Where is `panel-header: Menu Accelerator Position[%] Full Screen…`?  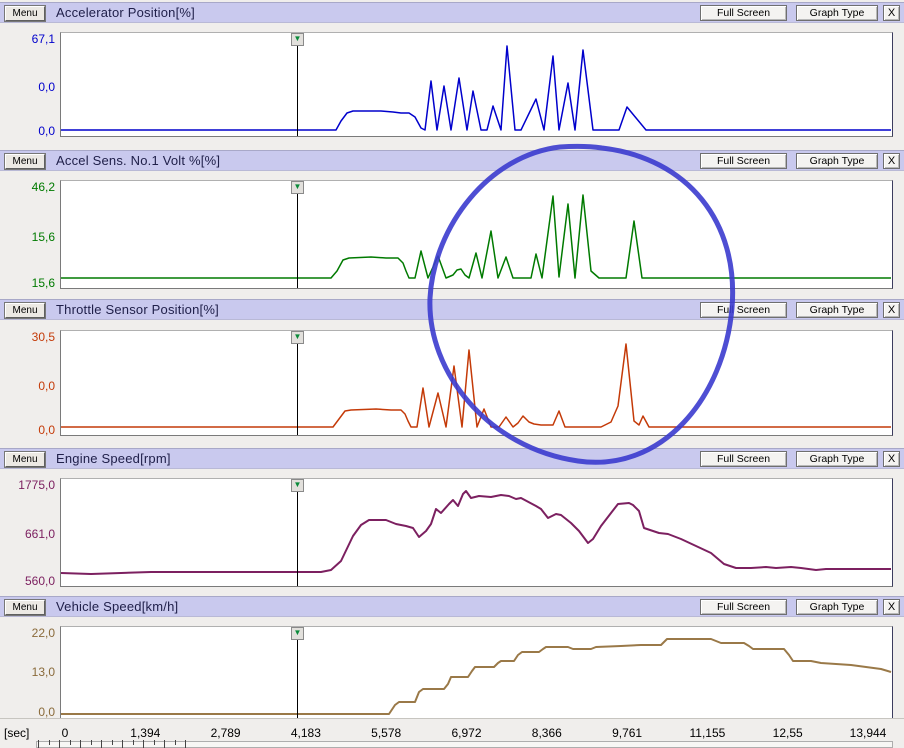
panel-header: Menu Accelerator Position[%] Full Screen… is located at coordinates (452, 12).